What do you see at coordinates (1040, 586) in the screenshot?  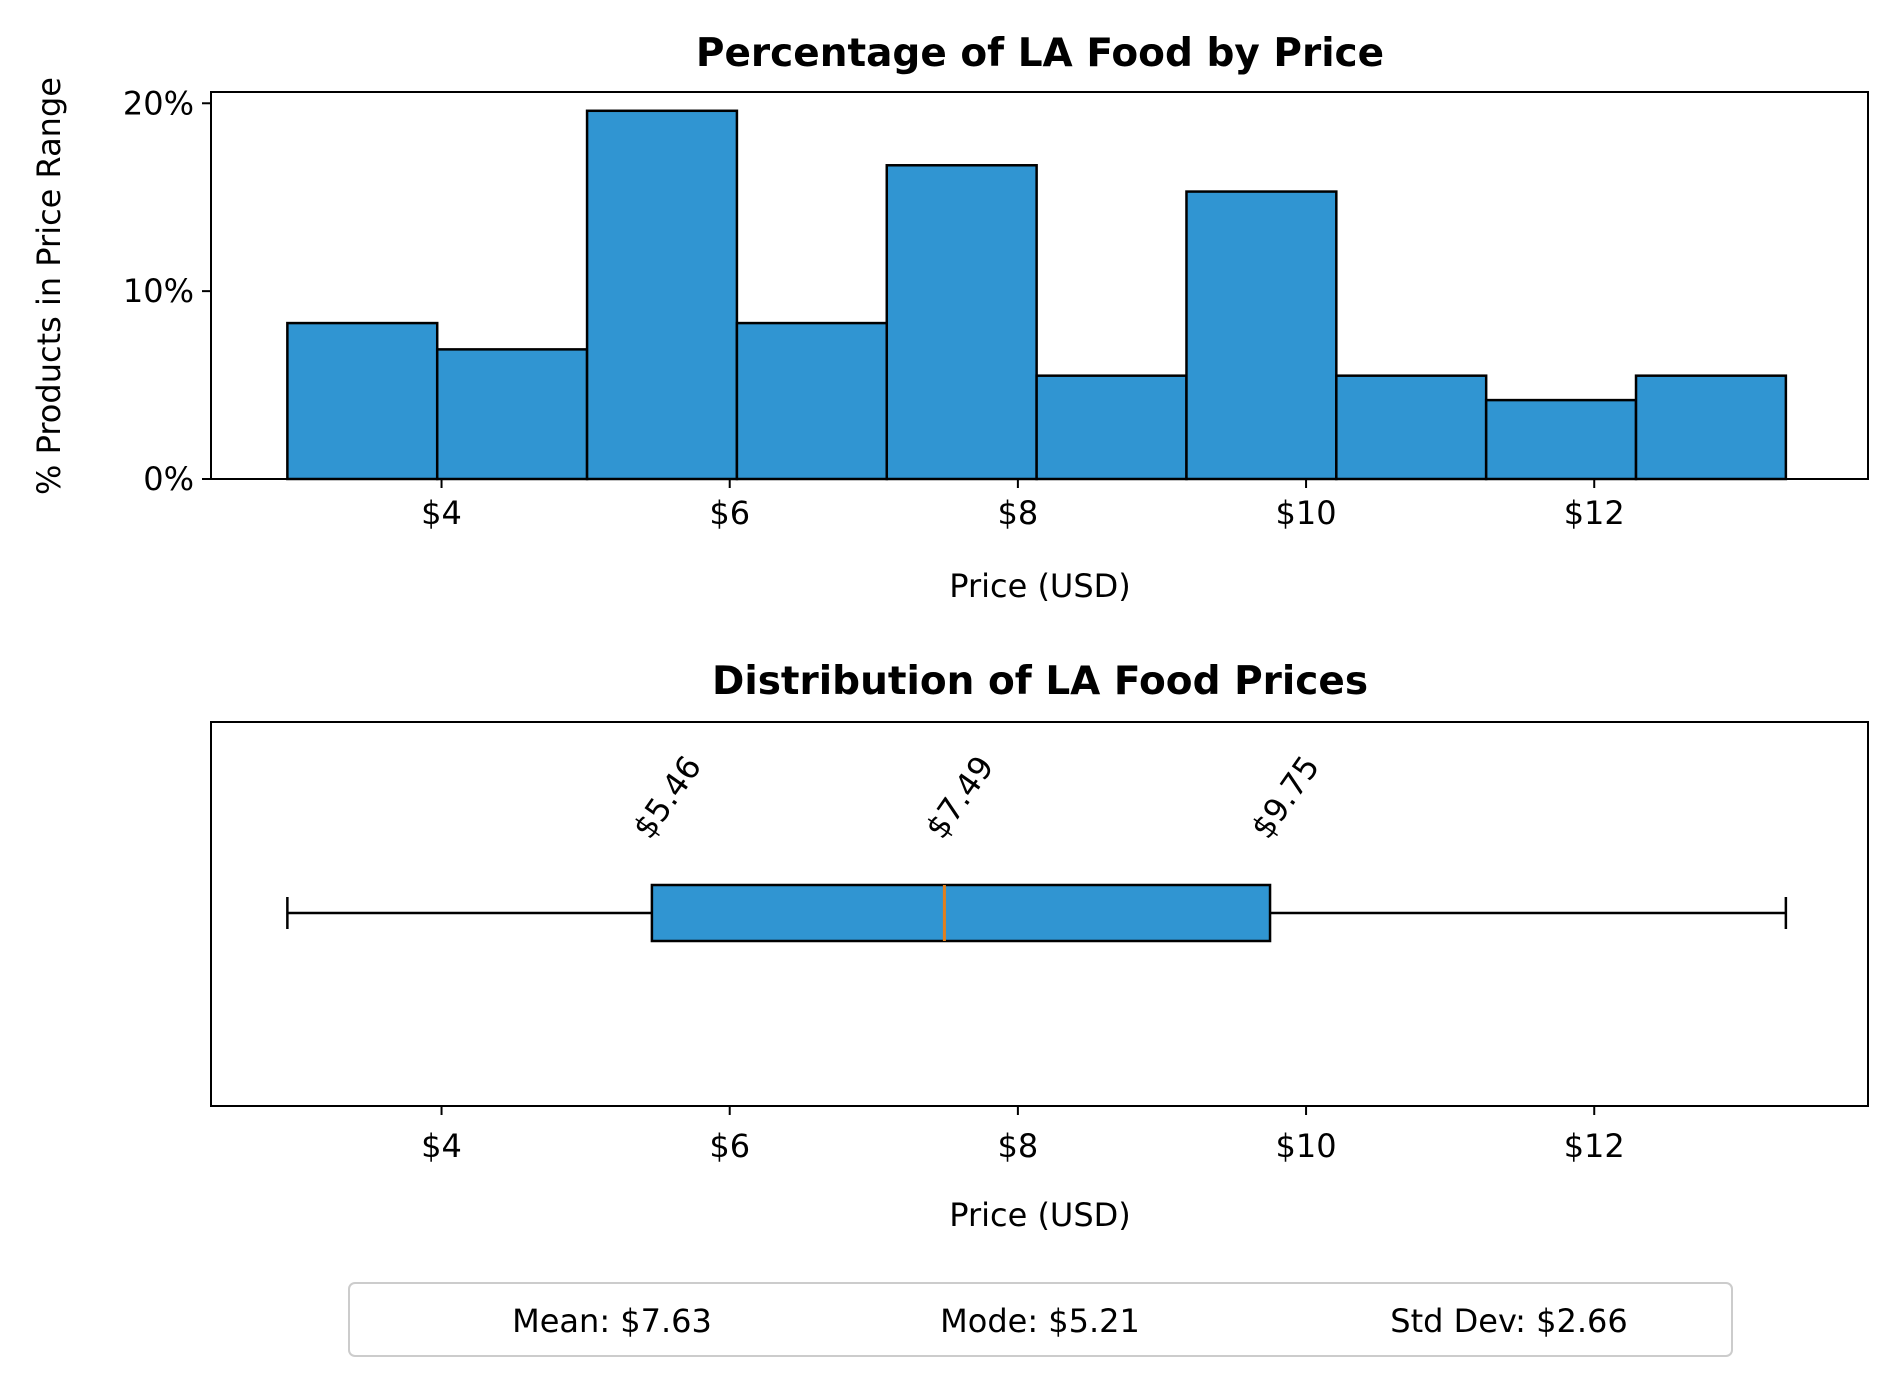 I see `histogram-x-axis-label: Price (USD)` at bounding box center [1040, 586].